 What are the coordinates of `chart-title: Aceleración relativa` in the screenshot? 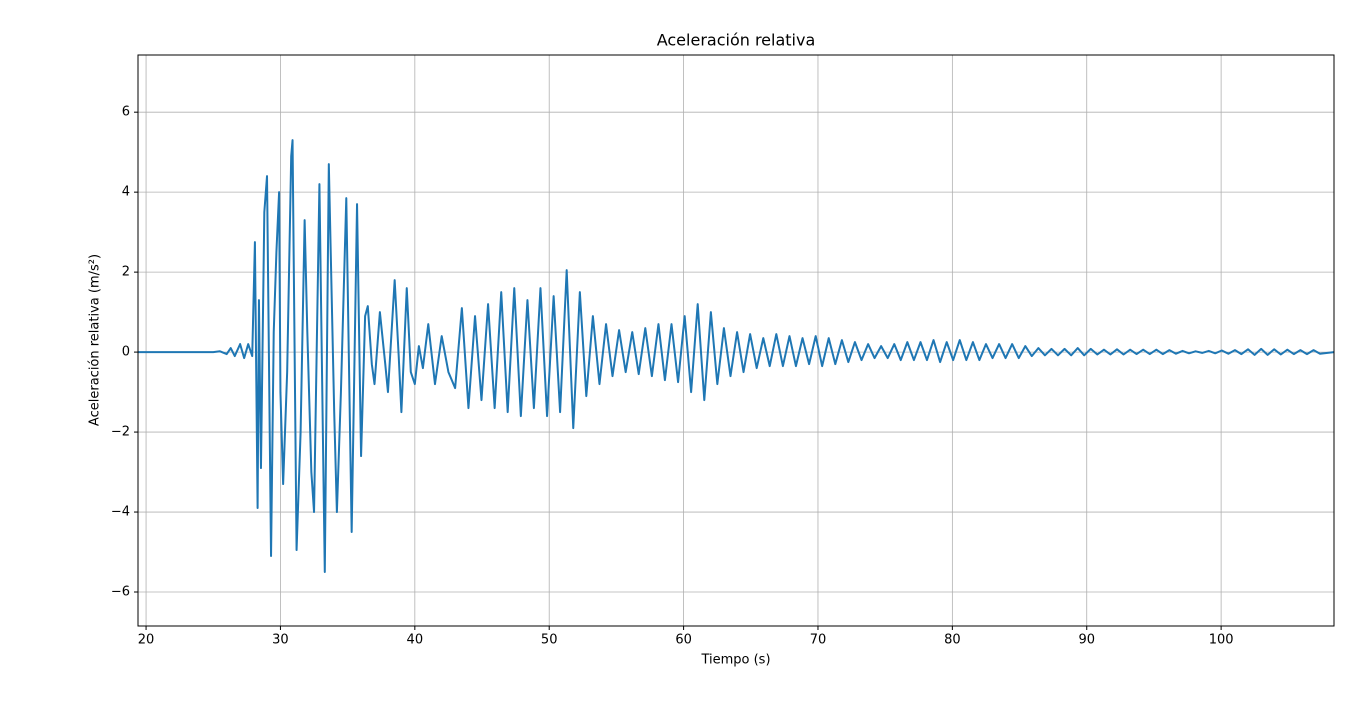 It's located at (736, 40).